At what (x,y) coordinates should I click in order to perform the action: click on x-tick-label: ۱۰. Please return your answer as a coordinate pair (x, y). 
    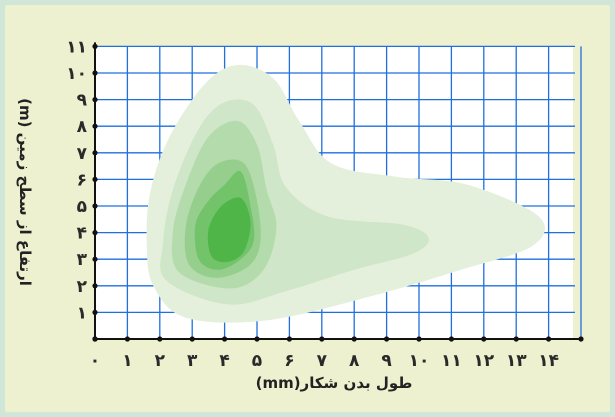
    Looking at the image, I should click on (419, 361).